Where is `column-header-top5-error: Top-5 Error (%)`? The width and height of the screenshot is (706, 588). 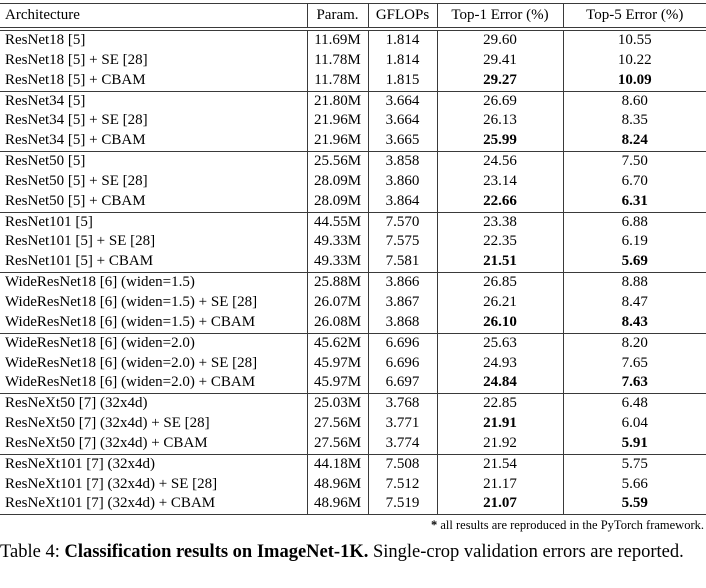 column-header-top5-error: Top-5 Error (%) is located at coordinates (634, 17).